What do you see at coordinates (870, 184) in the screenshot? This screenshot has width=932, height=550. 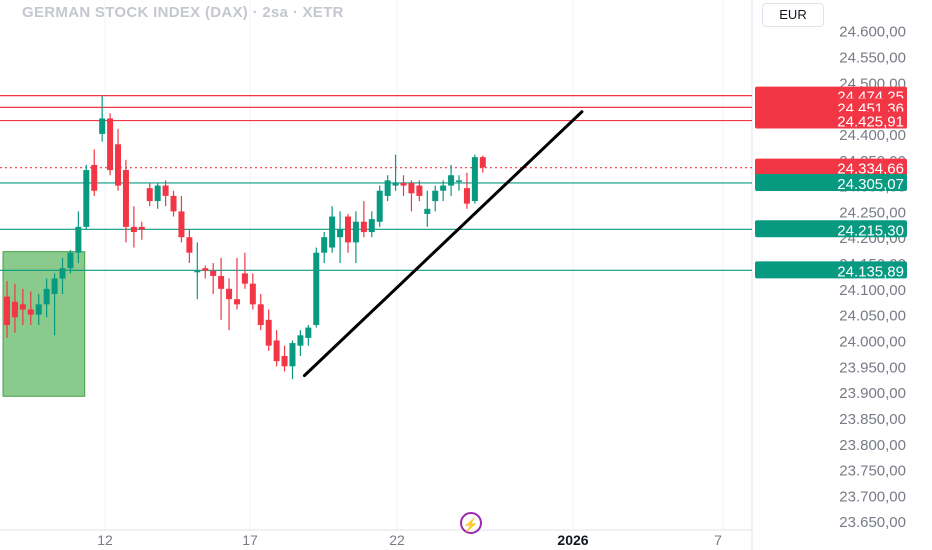 I see `price-label-text: 24.305,07` at bounding box center [870, 184].